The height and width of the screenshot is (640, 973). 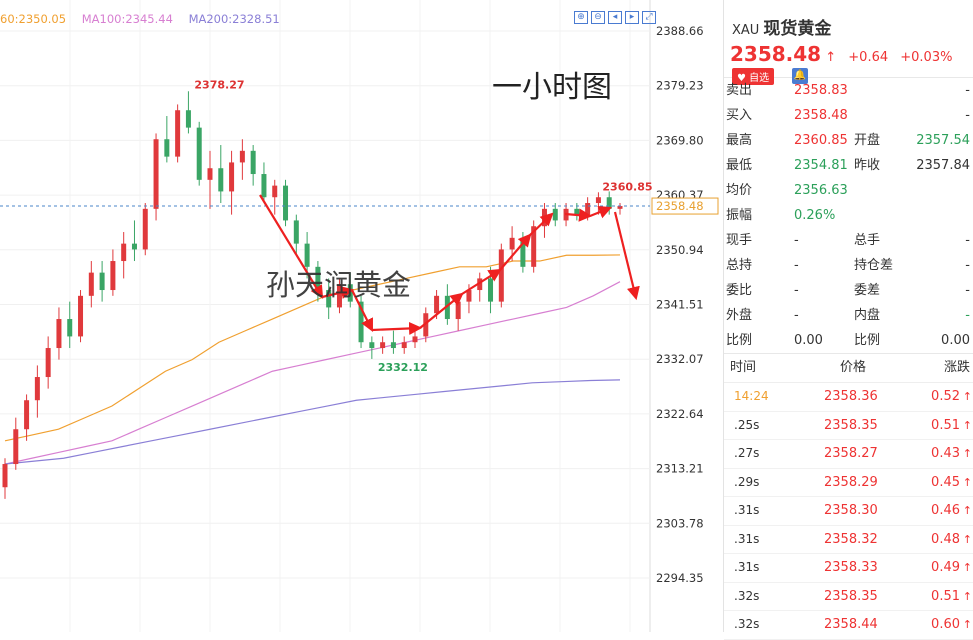 What do you see at coordinates (848, 315) in the screenshot?
I see `quote-row: 外盘 - 内盘 -` at bounding box center [848, 315].